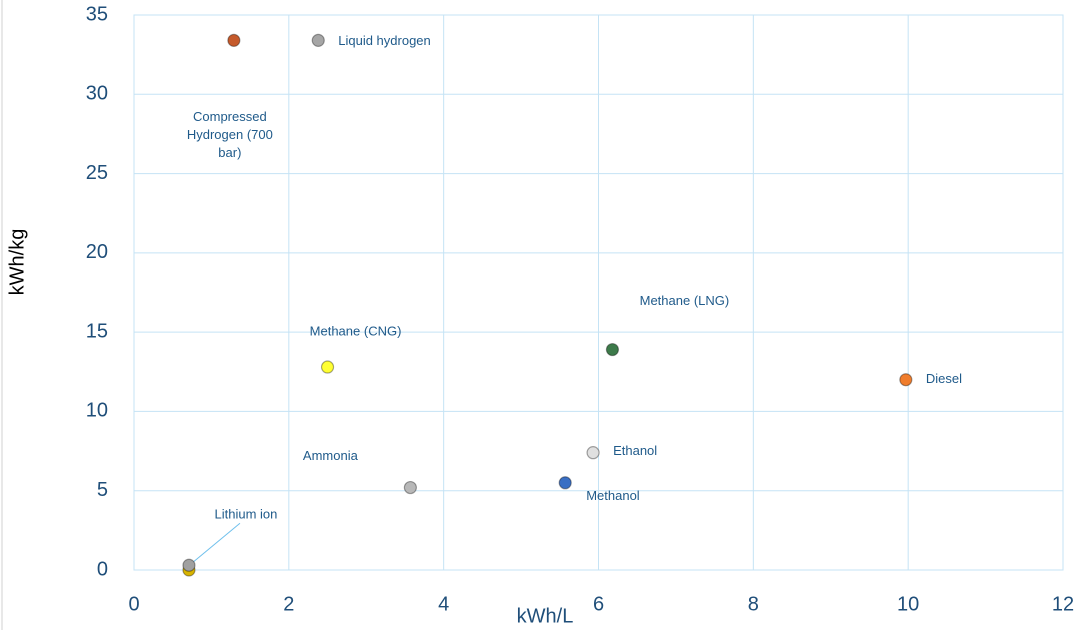 This screenshot has height=635, width=1080. I want to click on y-tick-label: 15, so click(97, 331).